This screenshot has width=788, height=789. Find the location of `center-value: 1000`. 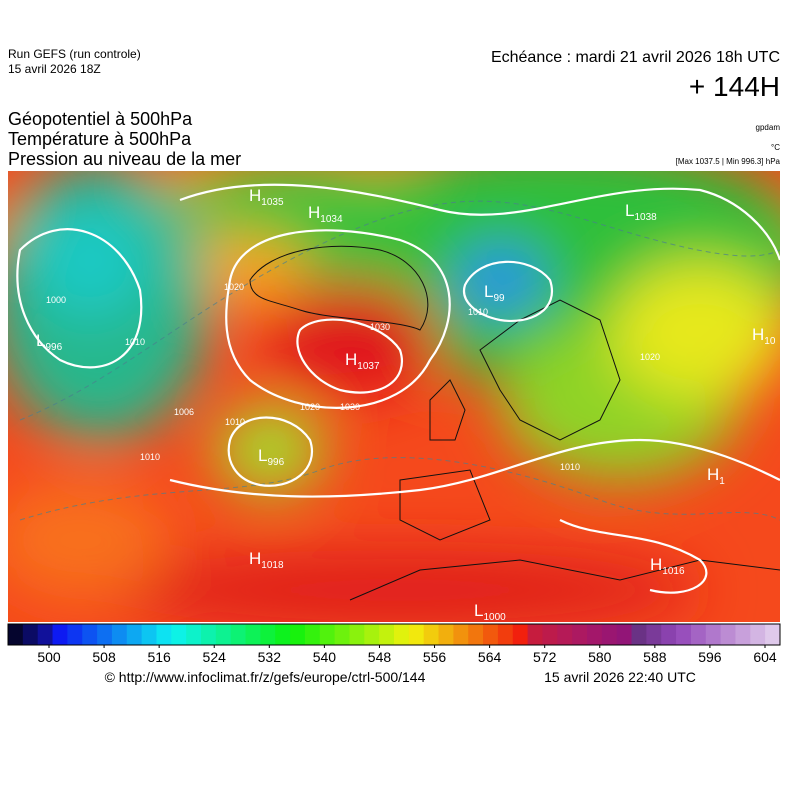

center-value: 1000 is located at coordinates (494, 617).